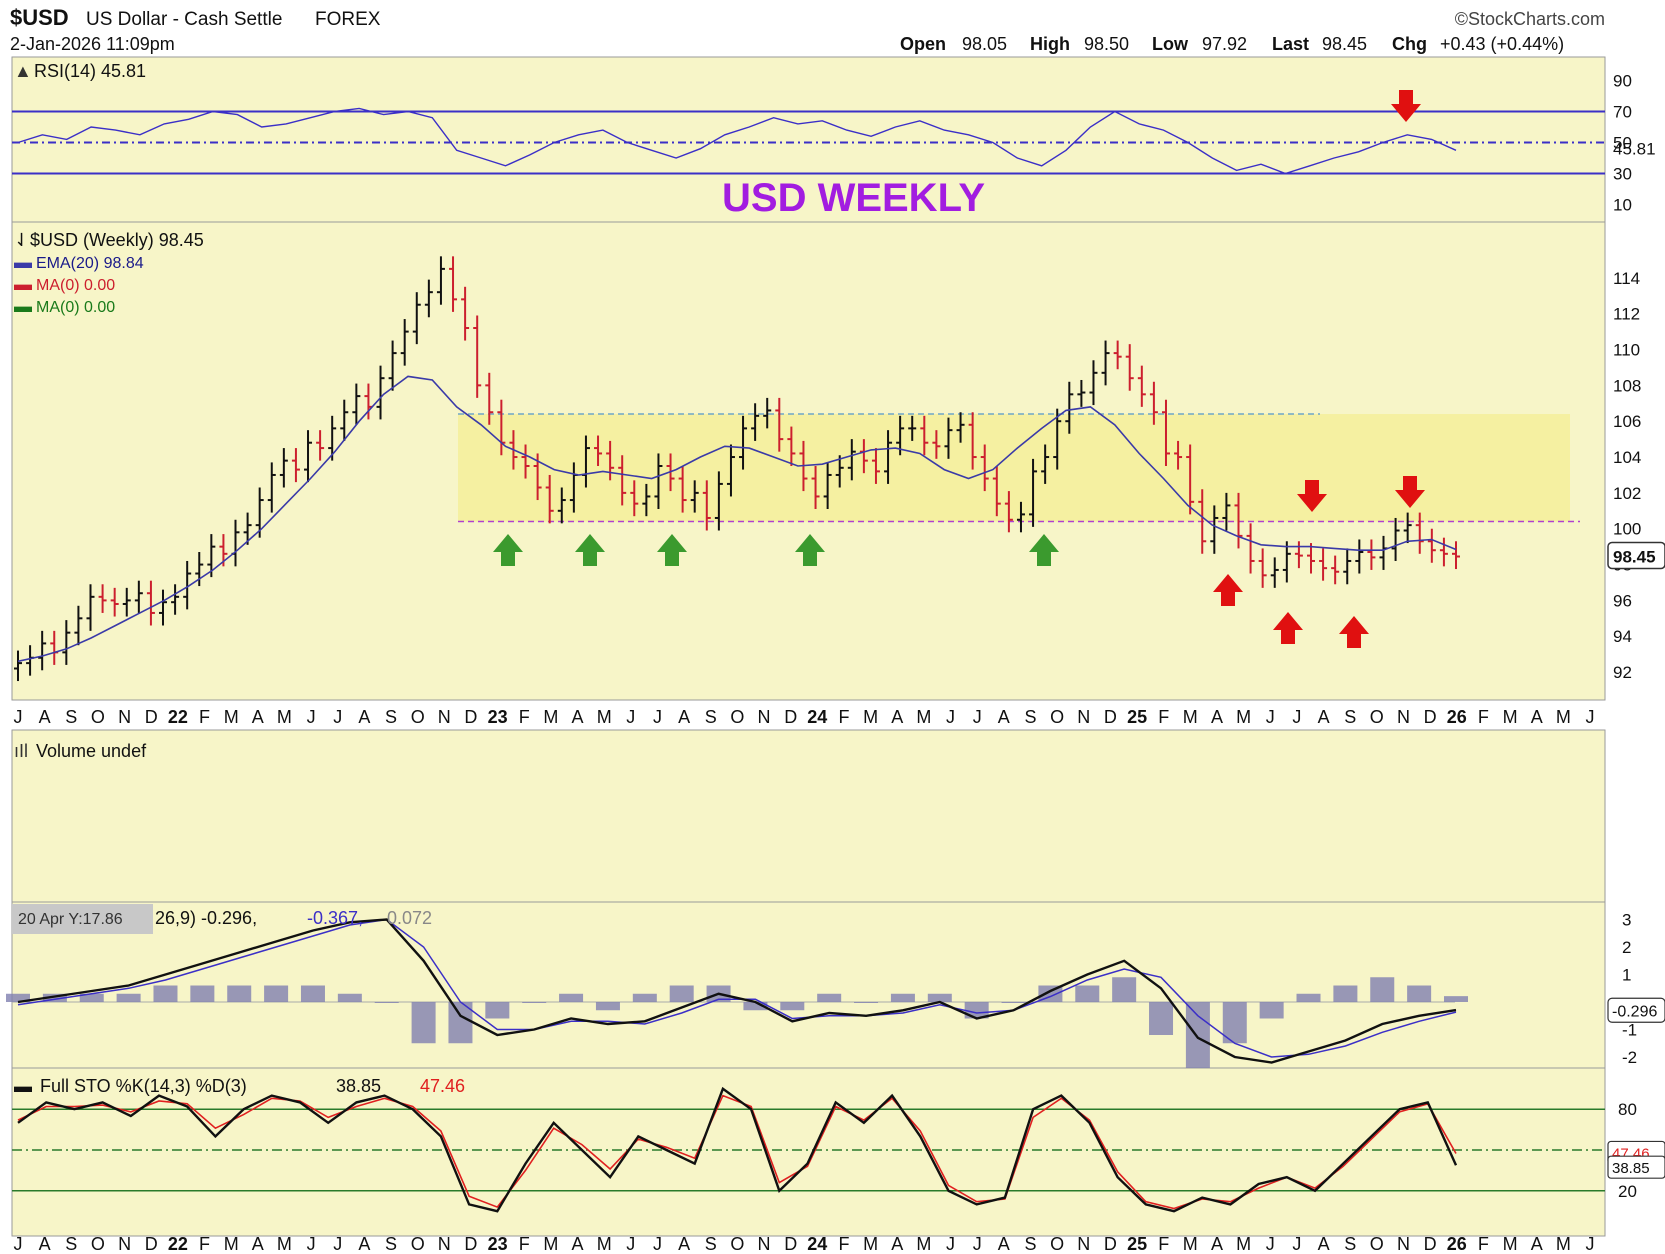 The height and width of the screenshot is (1254, 1665). I want to click on red-down-arrow, so click(1312, 496).